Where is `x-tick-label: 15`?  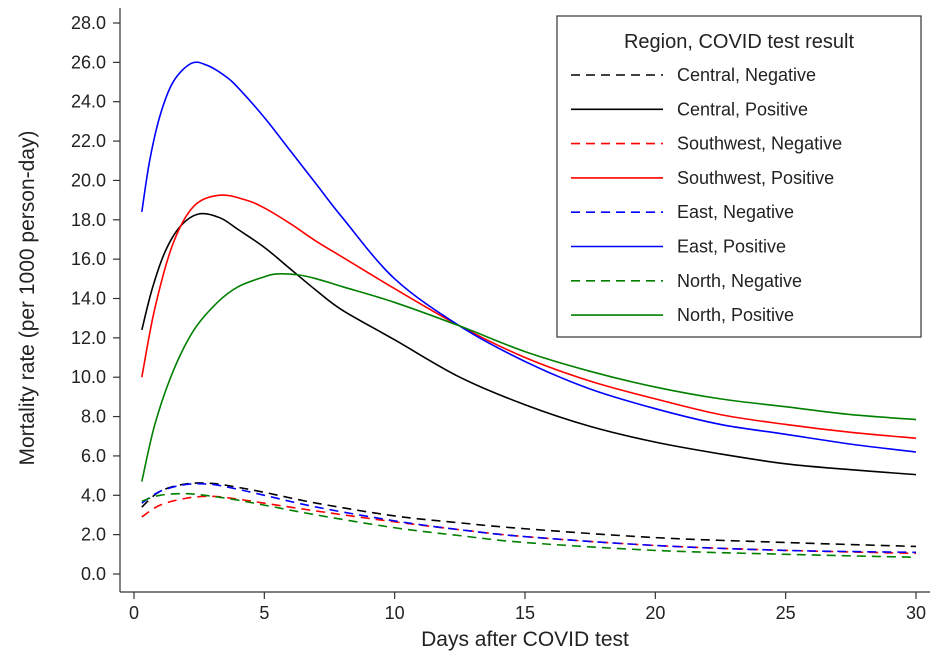
x-tick-label: 15 is located at coordinates (525, 613).